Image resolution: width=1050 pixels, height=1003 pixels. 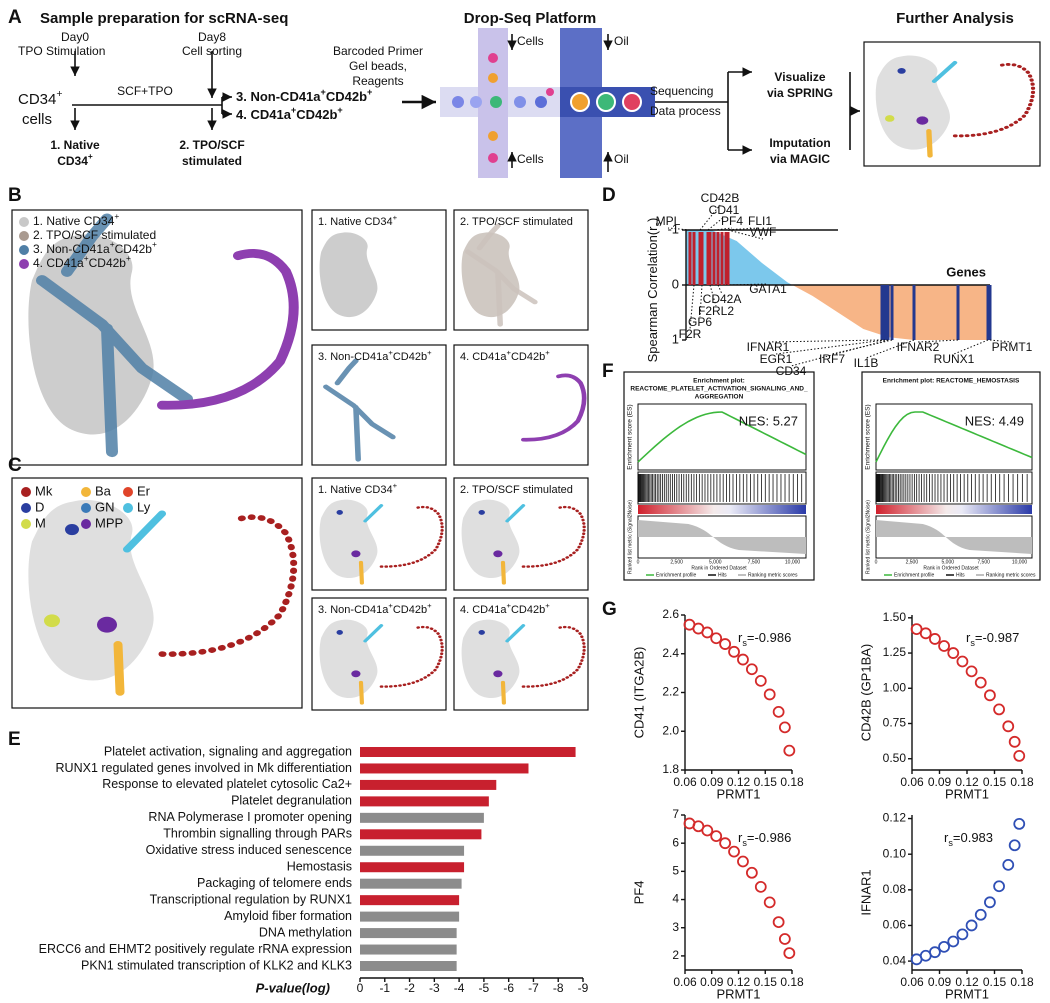 I want to click on legend-label: 3. Non-CD41a+CD42b+, so click(x=95, y=247).